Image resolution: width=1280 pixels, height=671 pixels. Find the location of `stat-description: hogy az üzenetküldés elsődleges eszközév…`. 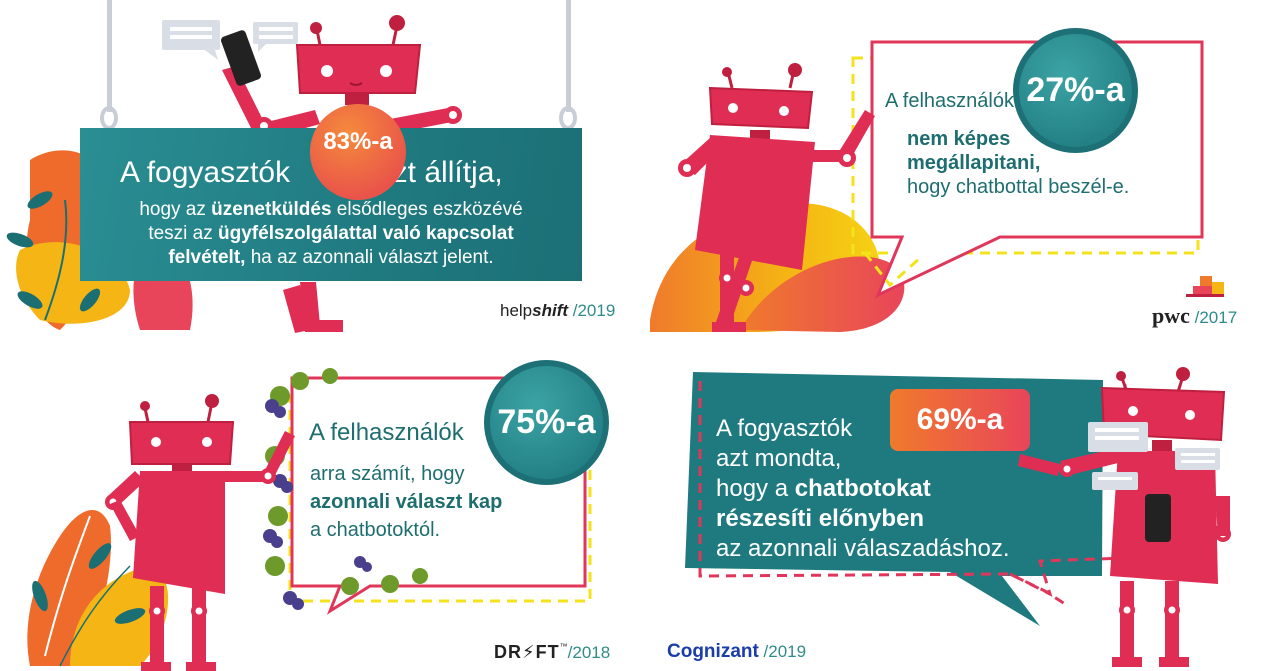

stat-description: hogy az üzenetküldés elsődleges eszközév… is located at coordinates (331, 233).